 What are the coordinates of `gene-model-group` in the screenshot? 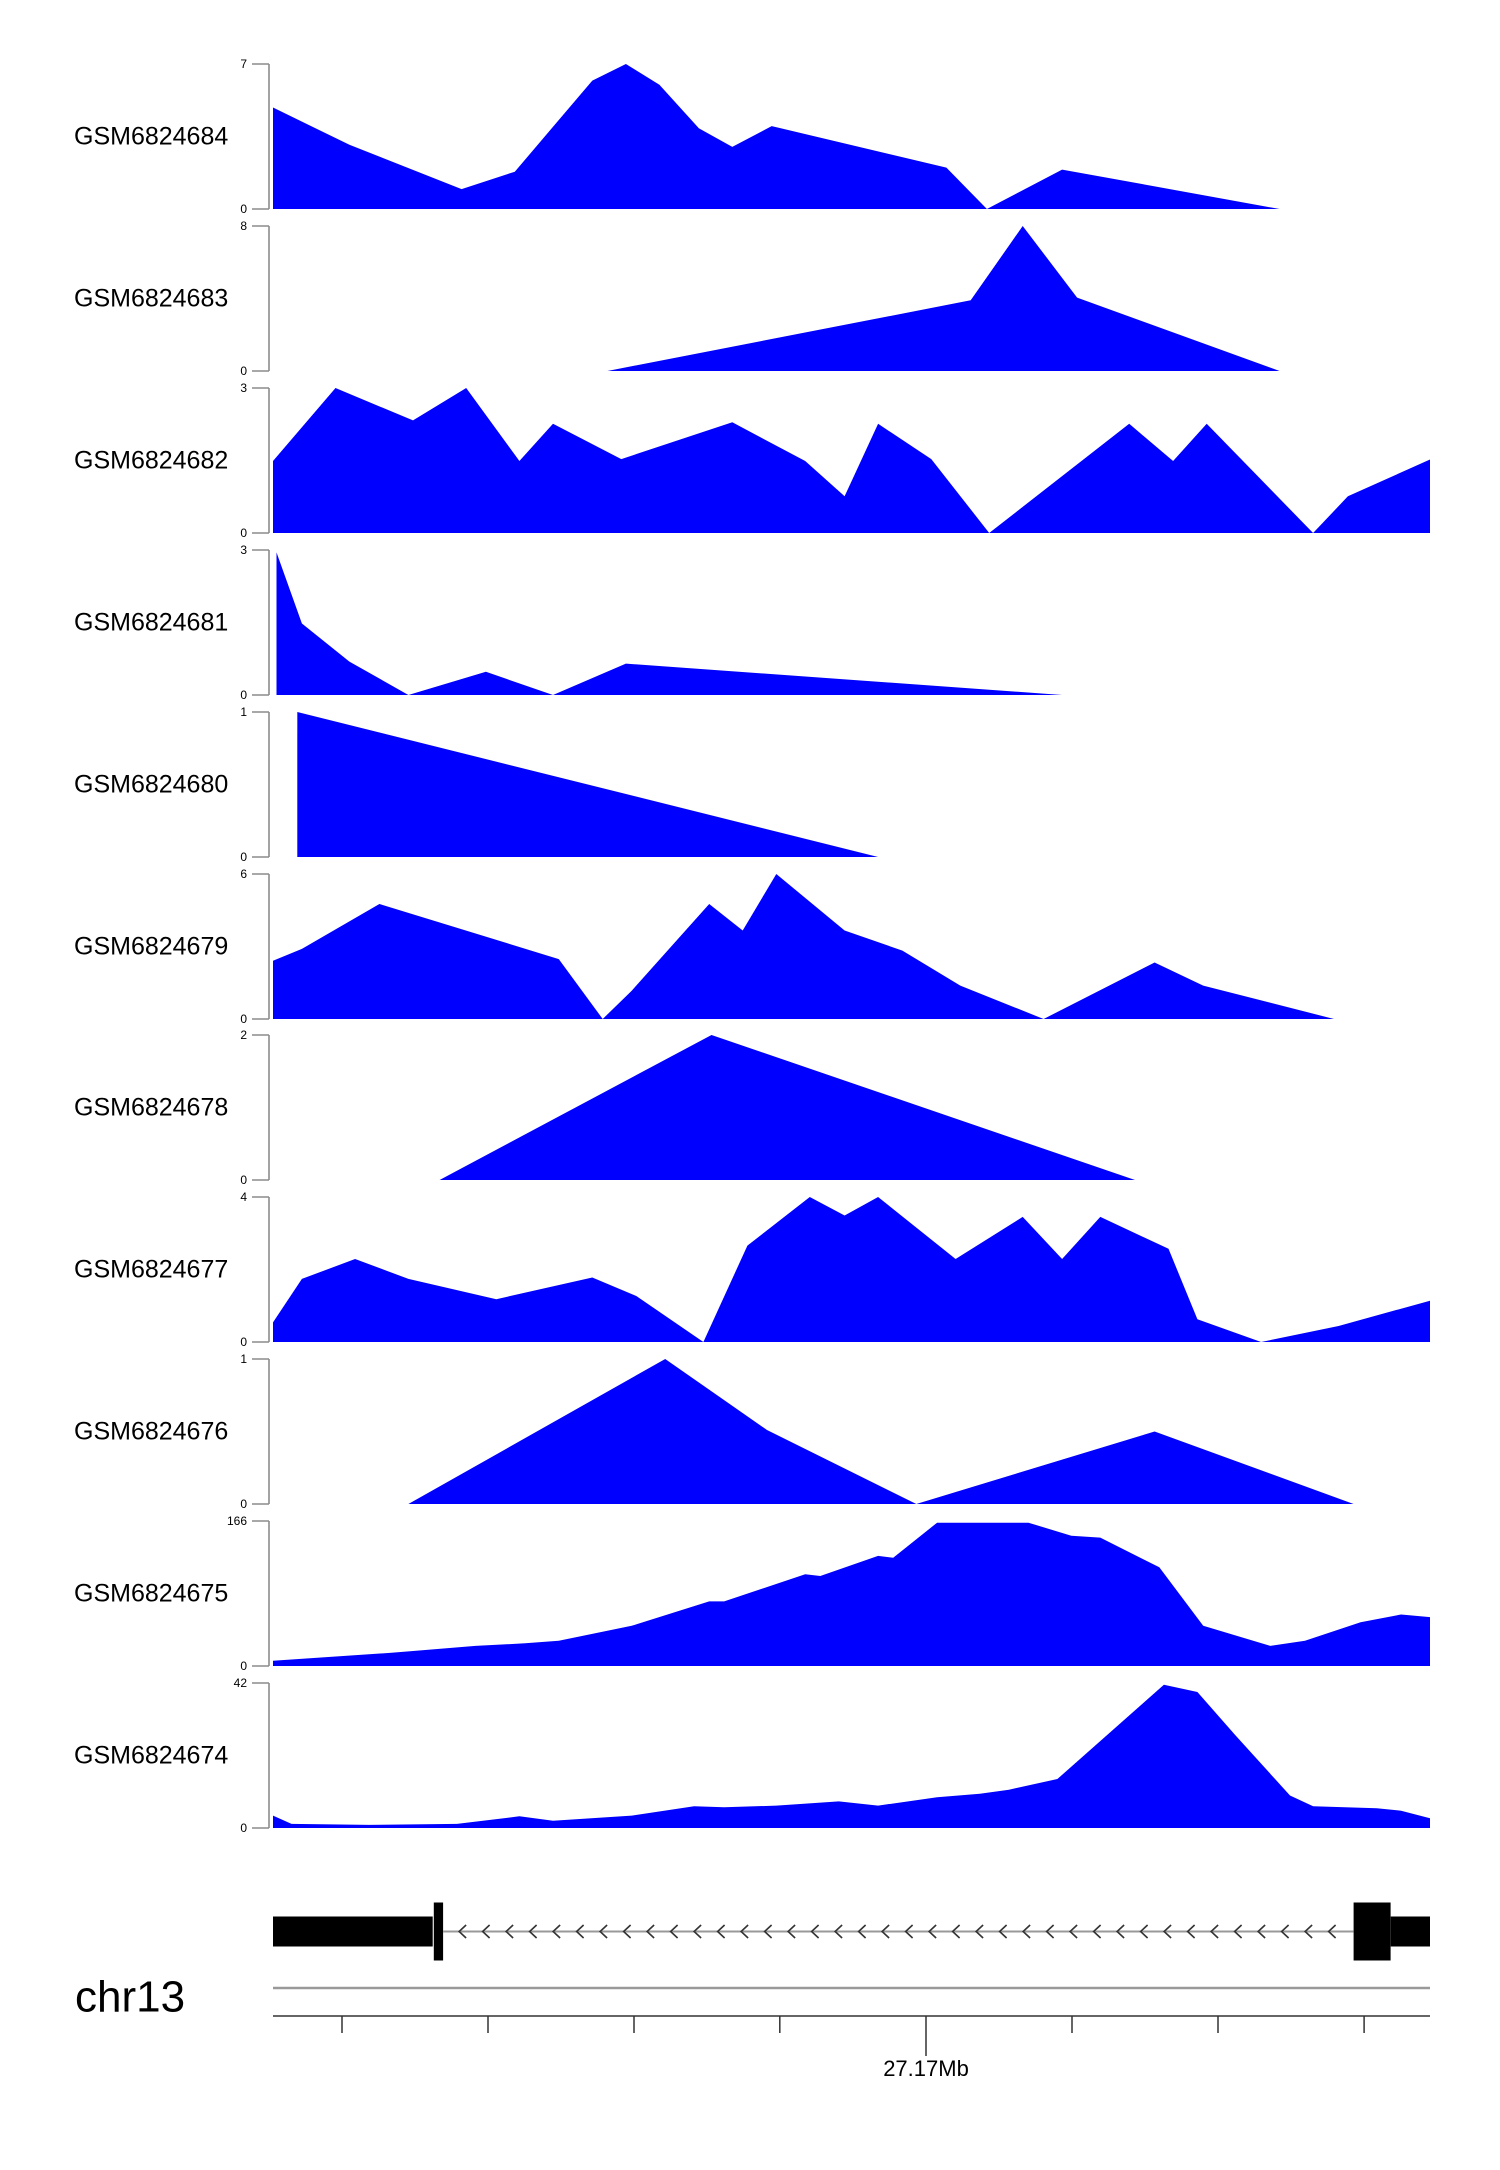 It's located at (851, 1931).